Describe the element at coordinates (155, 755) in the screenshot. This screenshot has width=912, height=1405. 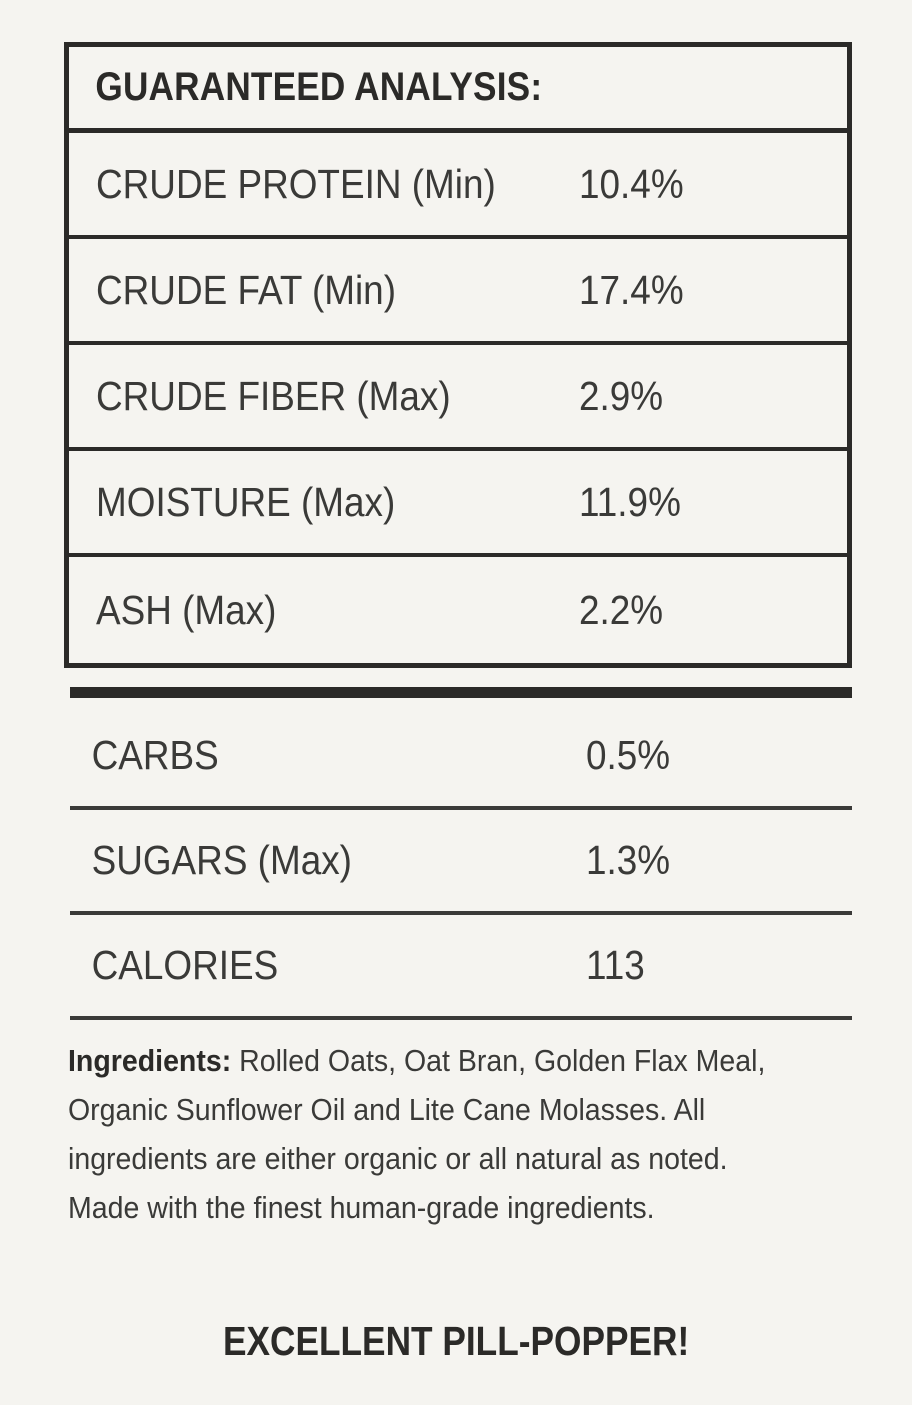
I see `row-label: CARBS` at that location.